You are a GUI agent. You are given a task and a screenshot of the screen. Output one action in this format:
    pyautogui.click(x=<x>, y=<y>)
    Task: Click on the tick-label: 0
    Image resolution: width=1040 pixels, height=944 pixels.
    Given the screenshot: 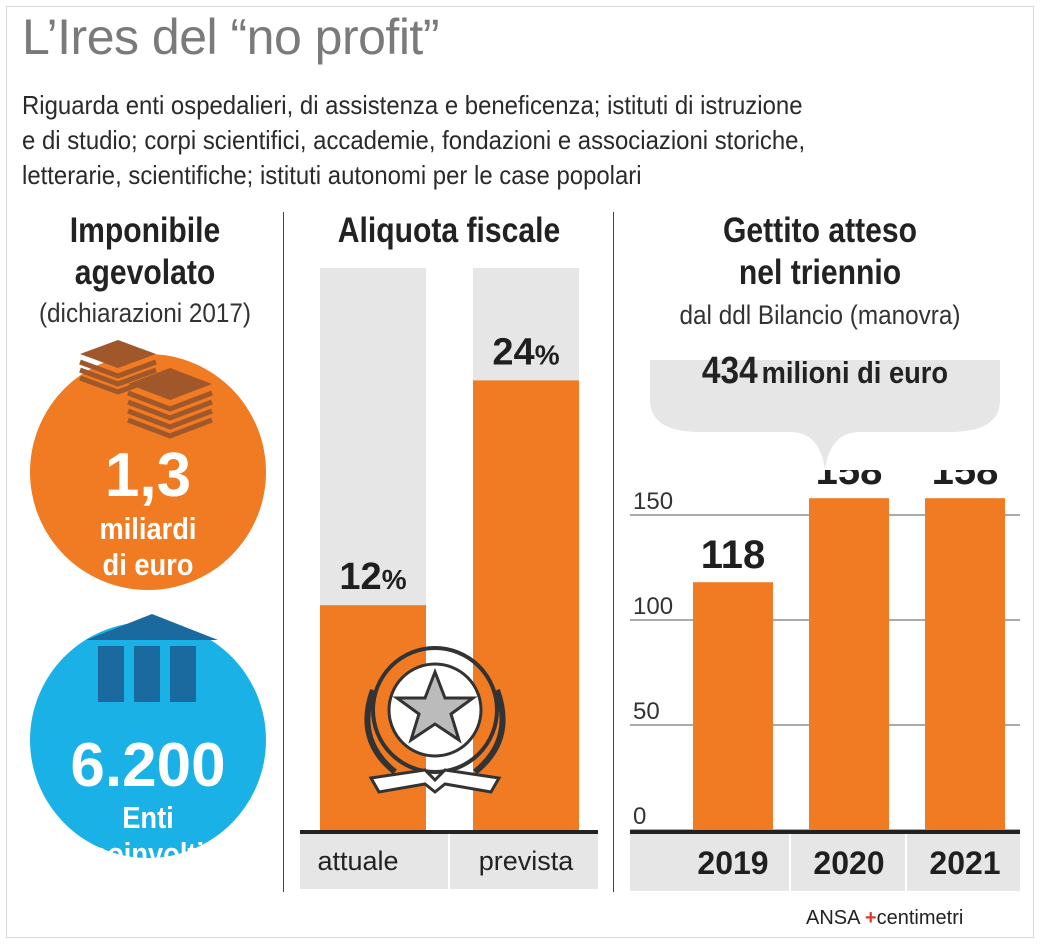 What is the action you would take?
    pyautogui.click(x=639, y=816)
    